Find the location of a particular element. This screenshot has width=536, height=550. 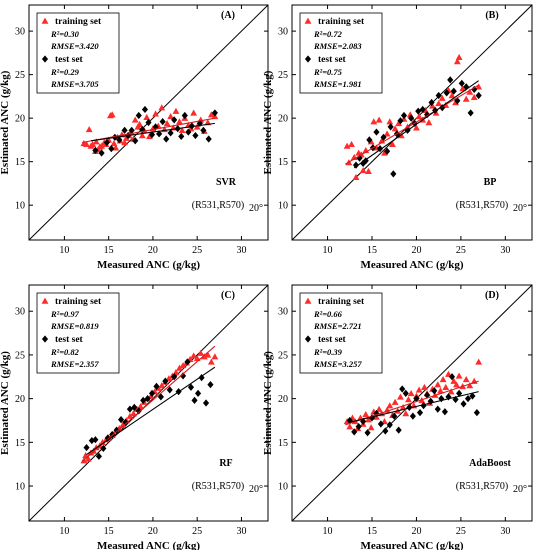

test-rmse: RMSE=2.357 is located at coordinates (74, 364).